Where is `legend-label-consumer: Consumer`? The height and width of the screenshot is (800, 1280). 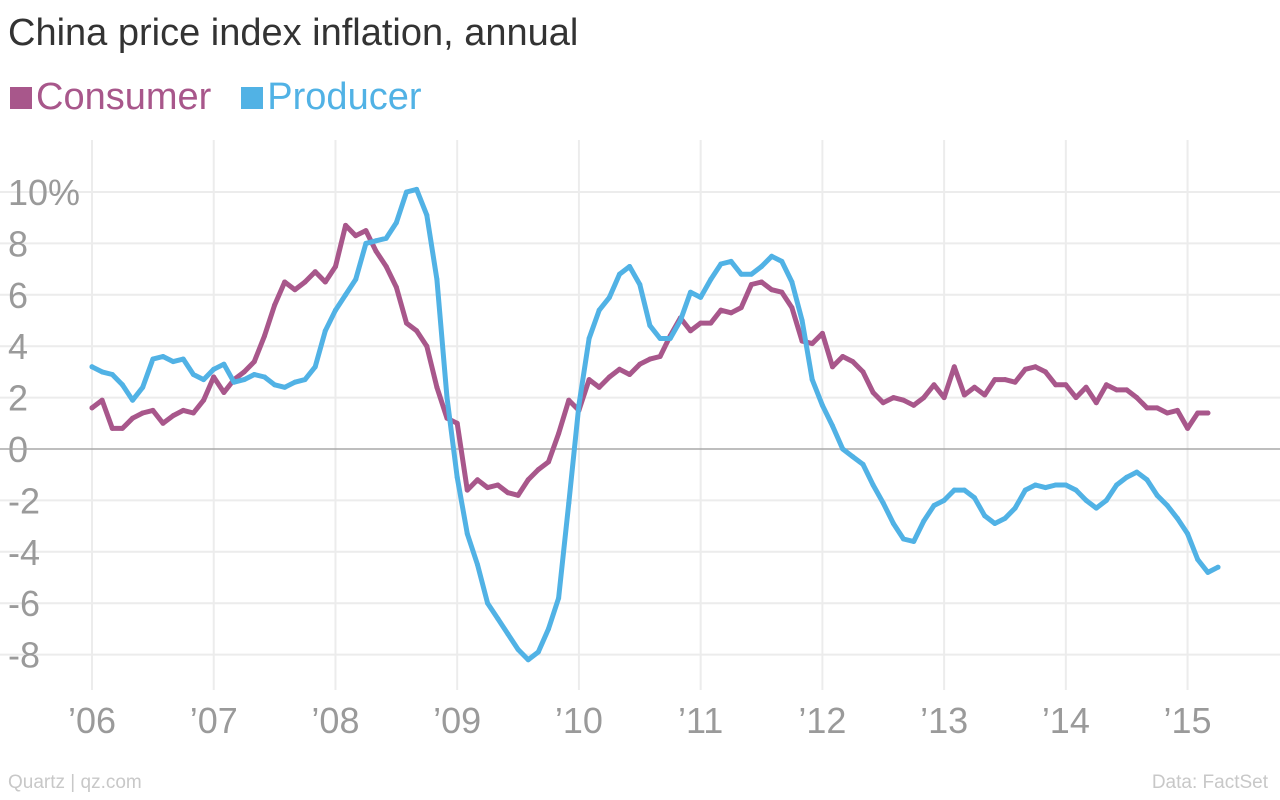
legend-label-consumer: Consumer is located at coordinates (124, 97).